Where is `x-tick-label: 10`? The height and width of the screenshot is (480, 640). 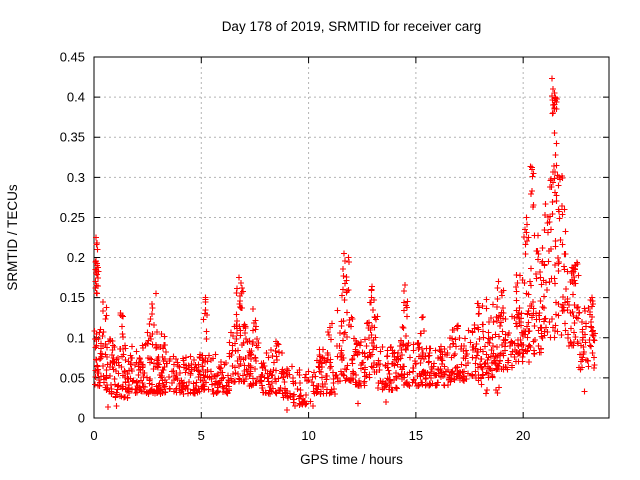 x-tick-label: 10 is located at coordinates (308, 435).